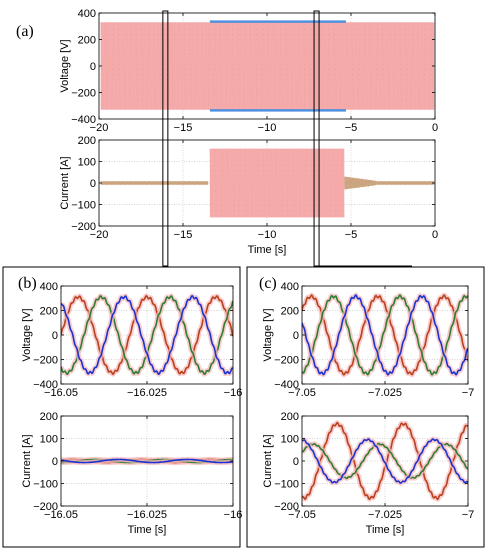 Image resolution: width=487 pixels, height=550 pixels. What do you see at coordinates (277, 110) in the screenshot?
I see `series-peak-lower` at bounding box center [277, 110].